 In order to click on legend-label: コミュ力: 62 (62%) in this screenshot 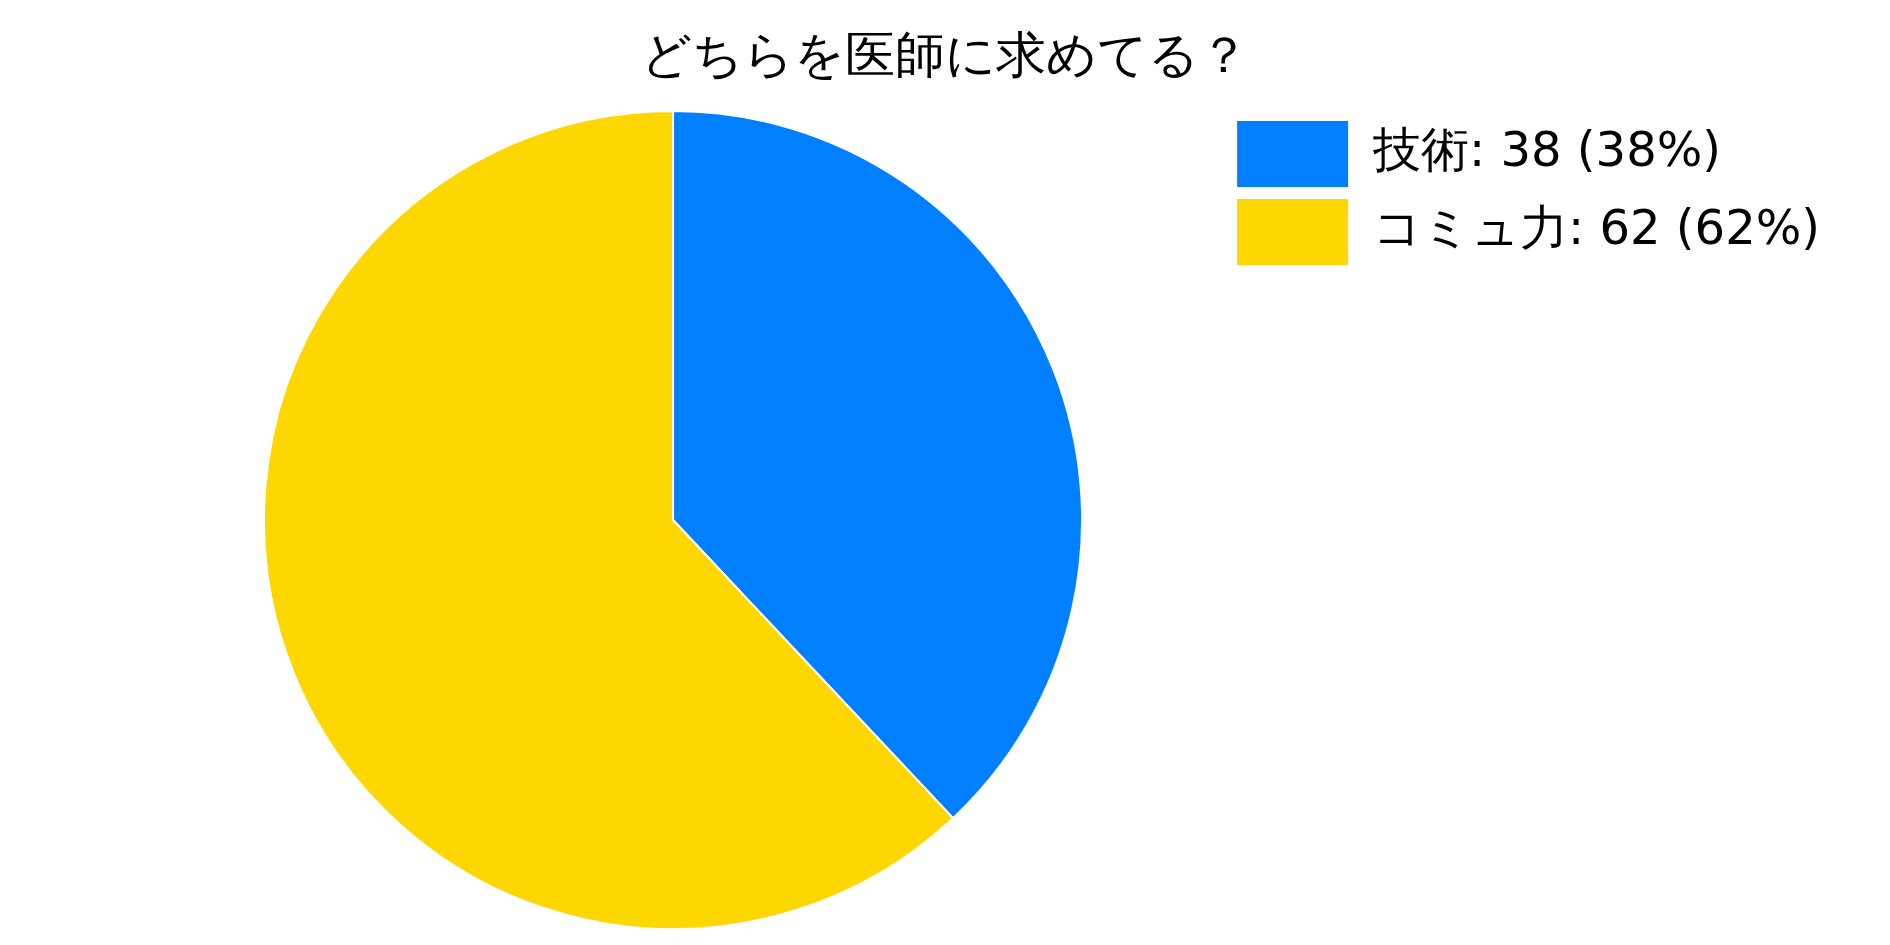, I will do `click(1596, 227)`.